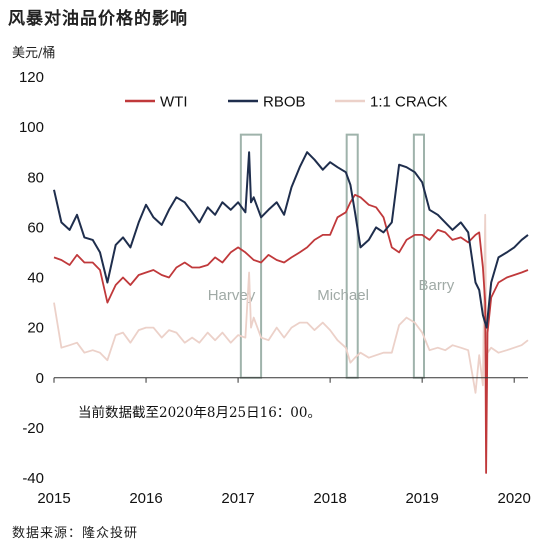  What do you see at coordinates (409, 102) in the screenshot?
I see `legend-label-1-1-crack: 1:1 CRACK` at bounding box center [409, 102].